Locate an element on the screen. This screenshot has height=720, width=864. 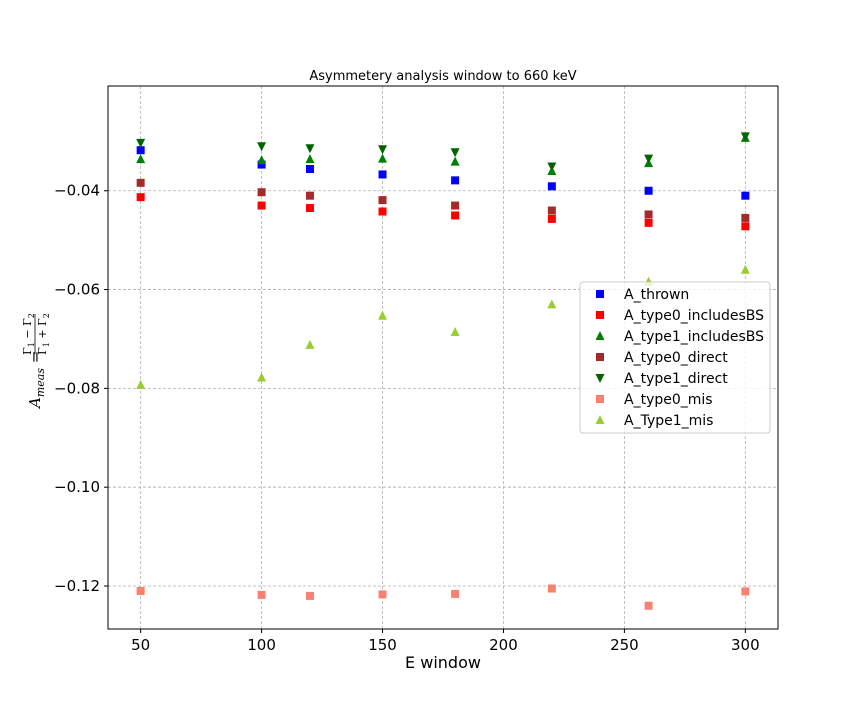
legend-item: A_type0_includesBS is located at coordinates (680, 316).